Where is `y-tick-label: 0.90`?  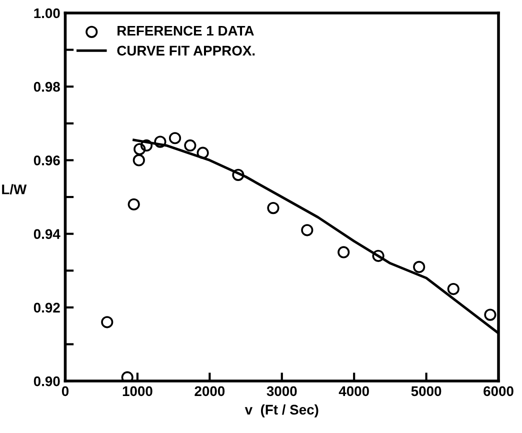 y-tick-label: 0.90 is located at coordinates (47, 381).